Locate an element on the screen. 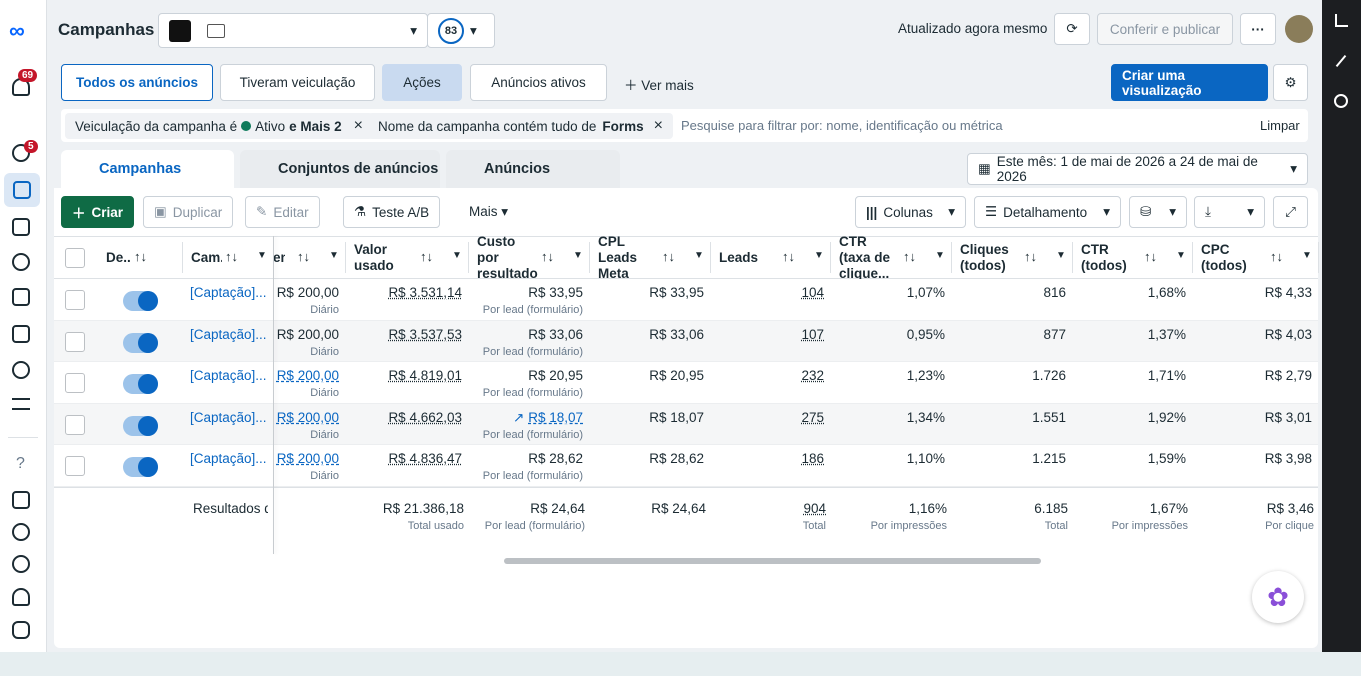 The width and height of the screenshot is (1361, 676). view-settings: ⚙ is located at coordinates (1290, 82).